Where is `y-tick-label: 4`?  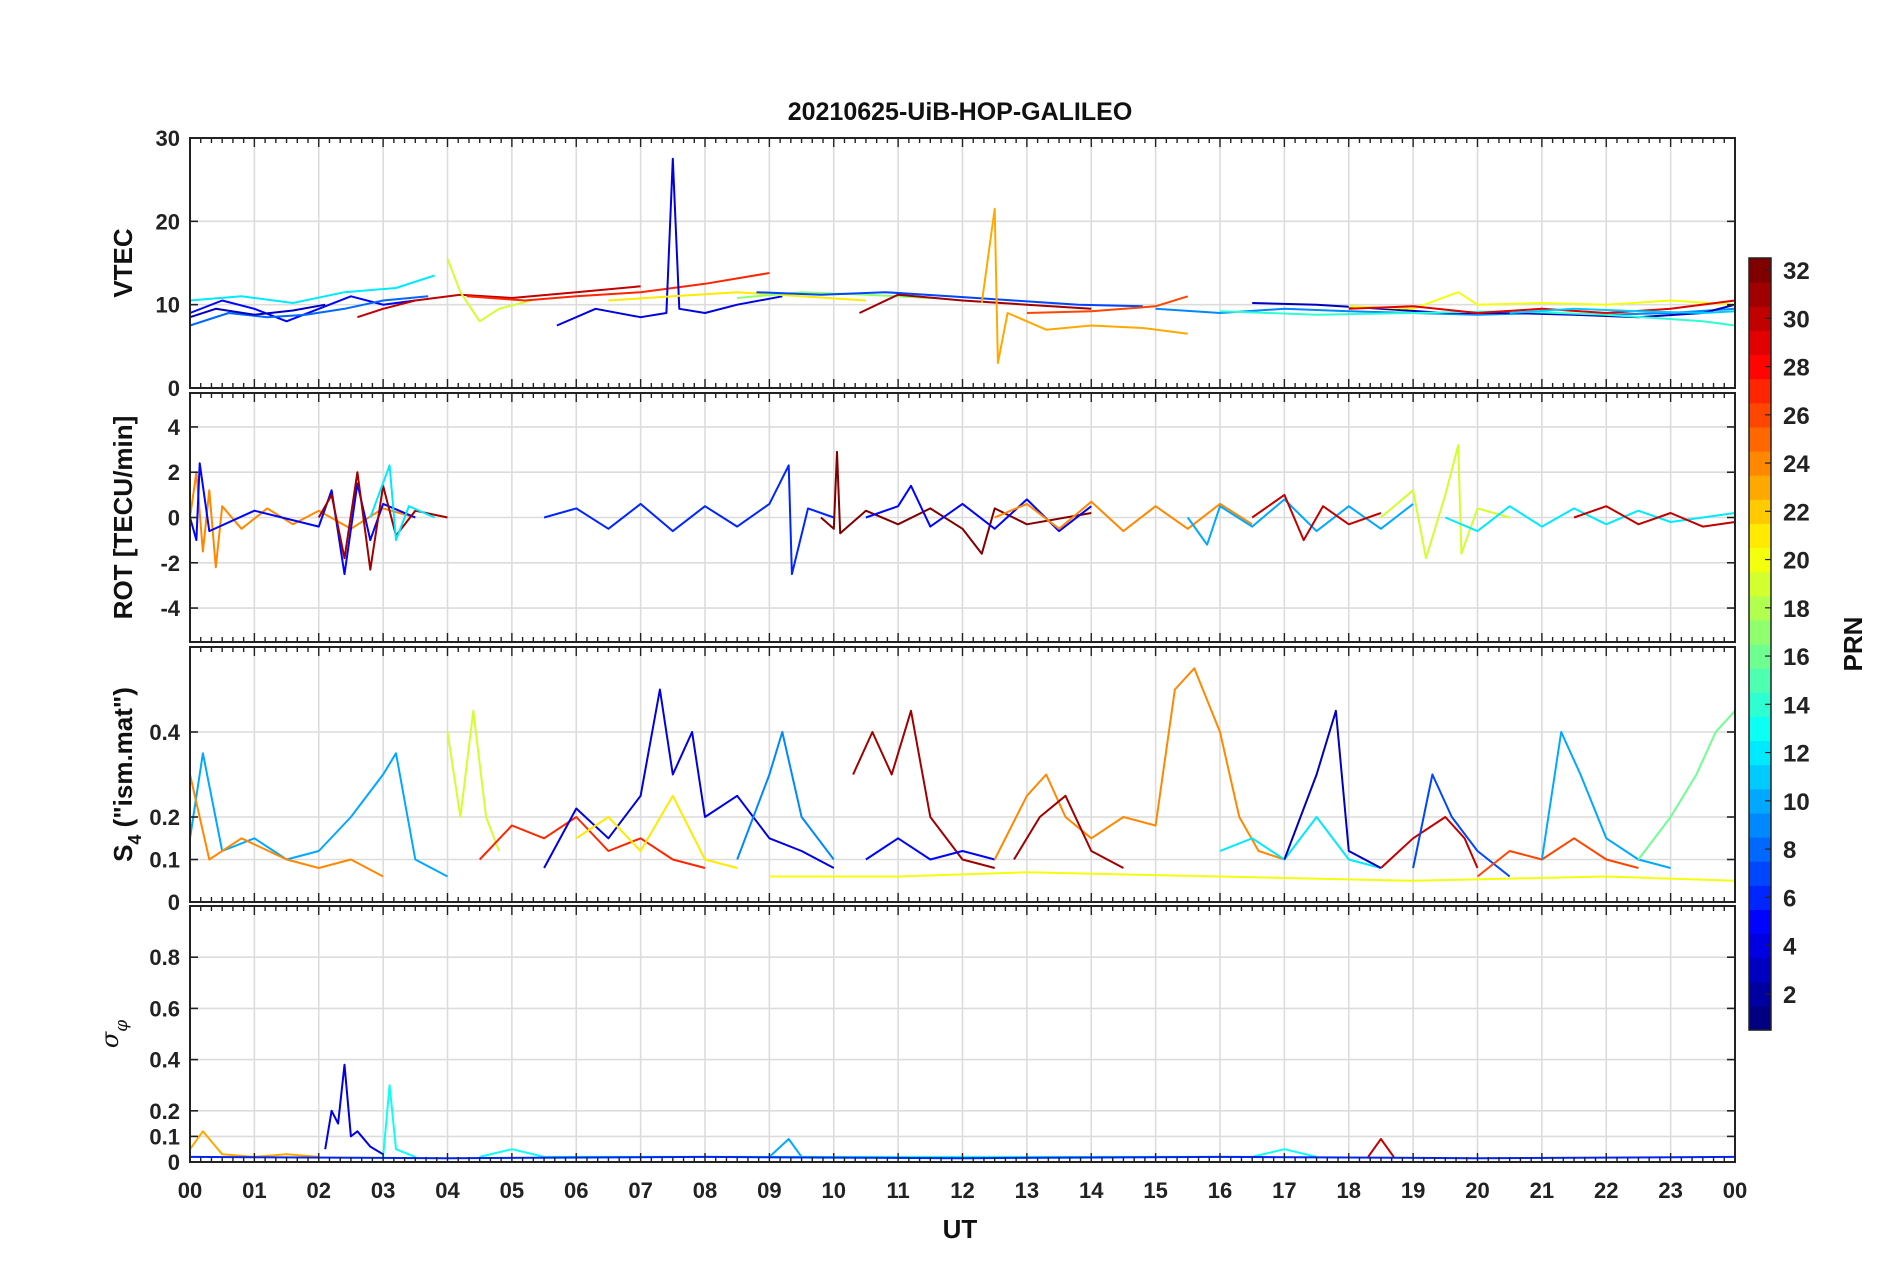
y-tick-label: 4 is located at coordinates (174, 427).